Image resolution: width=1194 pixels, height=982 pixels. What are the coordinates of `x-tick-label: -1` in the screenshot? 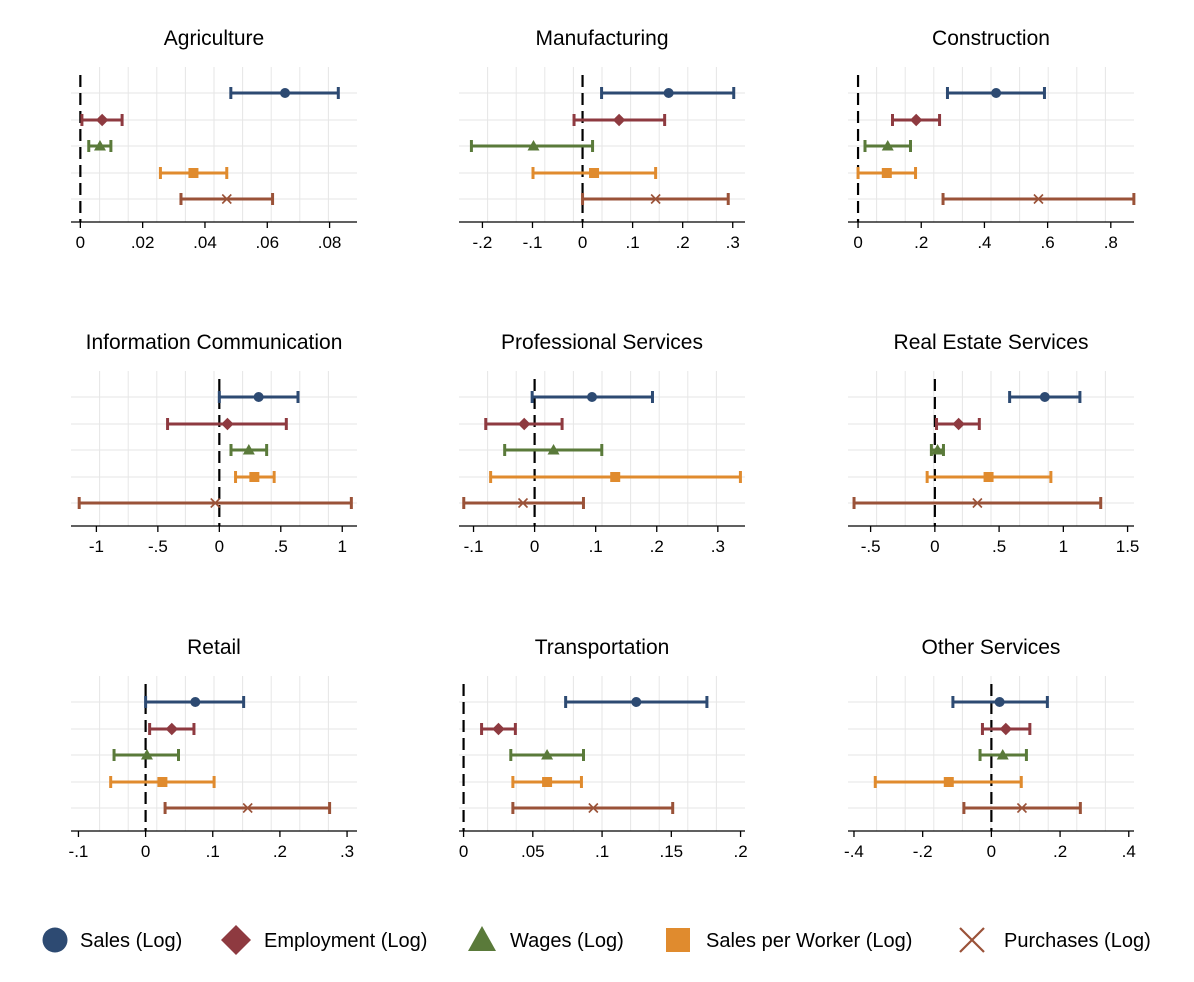 It's located at (96, 546).